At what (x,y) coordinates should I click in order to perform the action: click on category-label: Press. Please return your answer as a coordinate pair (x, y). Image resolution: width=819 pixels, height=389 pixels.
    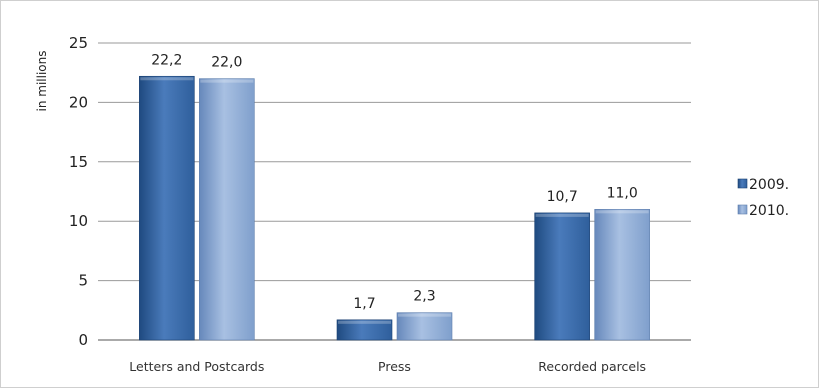
    Looking at the image, I should click on (394, 366).